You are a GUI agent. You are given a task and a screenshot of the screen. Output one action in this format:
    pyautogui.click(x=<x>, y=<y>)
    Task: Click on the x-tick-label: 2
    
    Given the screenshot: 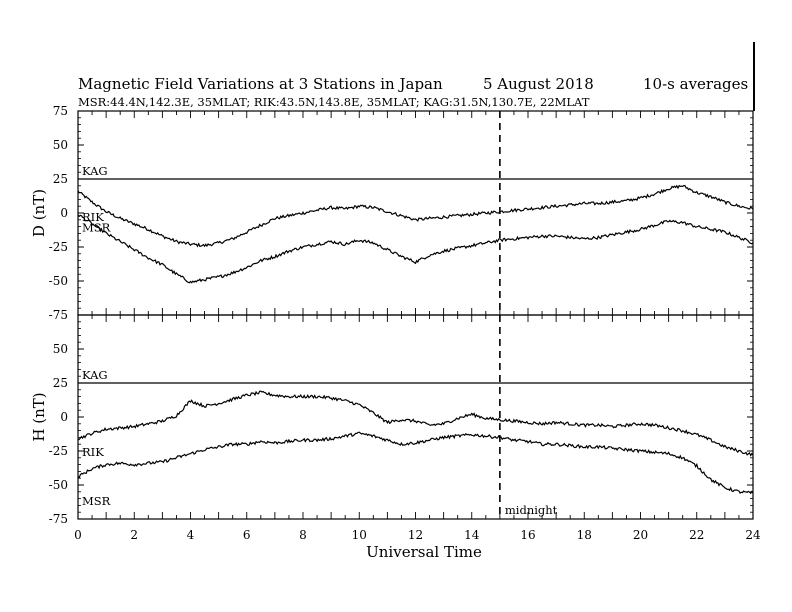 What is the action you would take?
    pyautogui.click(x=134, y=535)
    